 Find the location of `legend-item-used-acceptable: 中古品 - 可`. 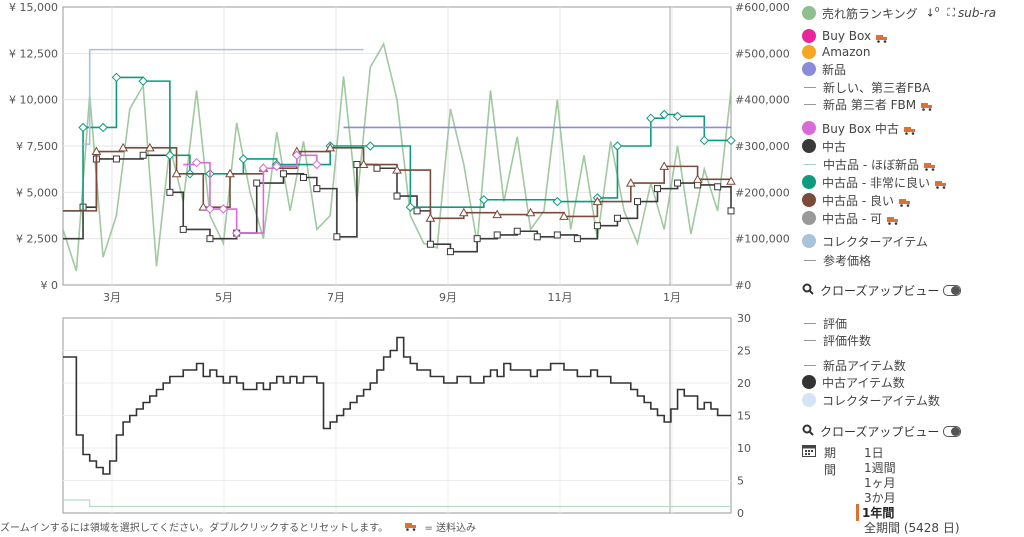

legend-item-used-acceptable: 中古品 - 可 is located at coordinates (850, 218).